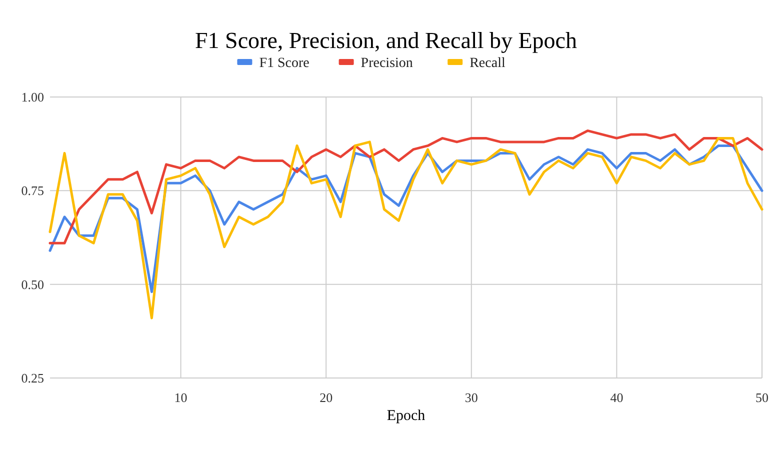 The height and width of the screenshot is (449, 772). Describe the element at coordinates (386, 63) in the screenshot. I see `legend-label: Precision` at that location.